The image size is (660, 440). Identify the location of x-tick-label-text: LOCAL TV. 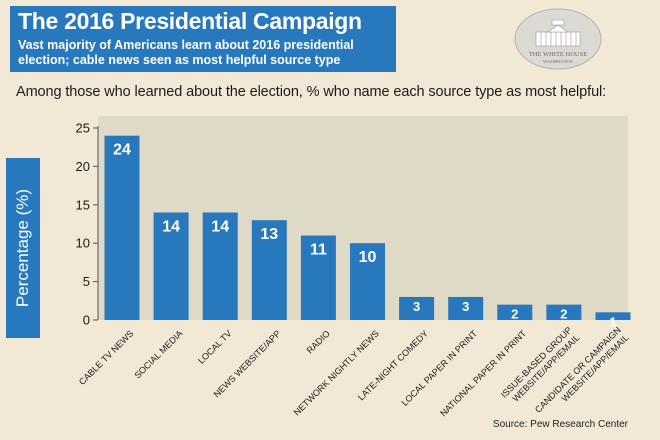
(214, 346).